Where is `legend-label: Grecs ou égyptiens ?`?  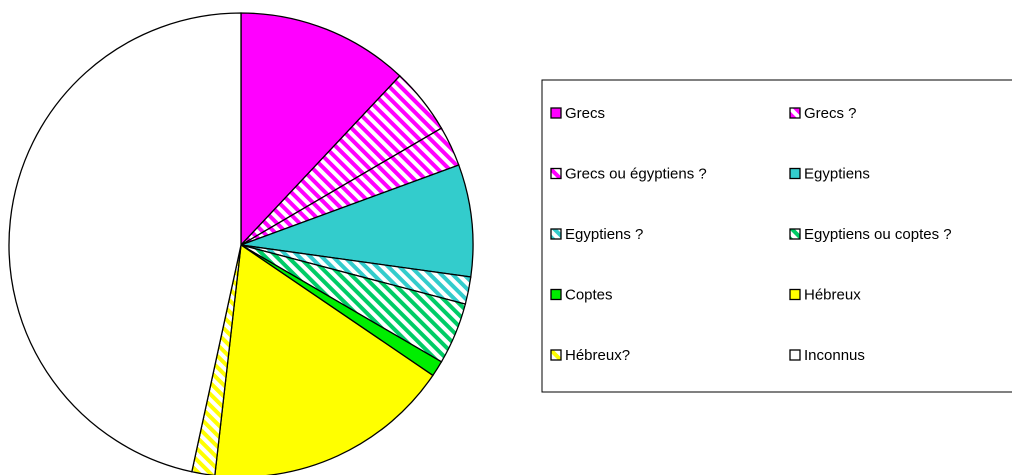
legend-label: Grecs ou égyptiens ? is located at coordinates (636, 173).